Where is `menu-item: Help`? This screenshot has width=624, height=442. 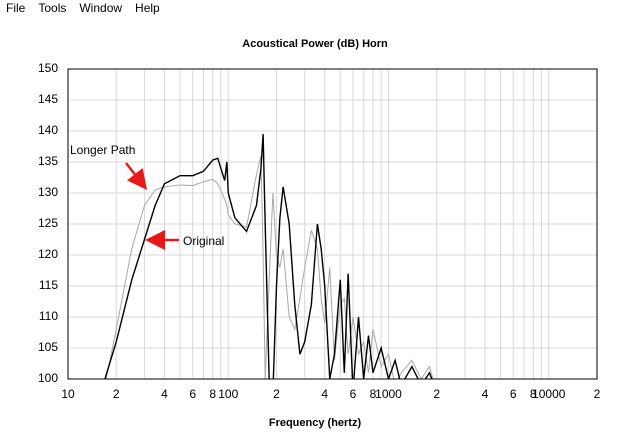 menu-item: Help is located at coordinates (147, 8).